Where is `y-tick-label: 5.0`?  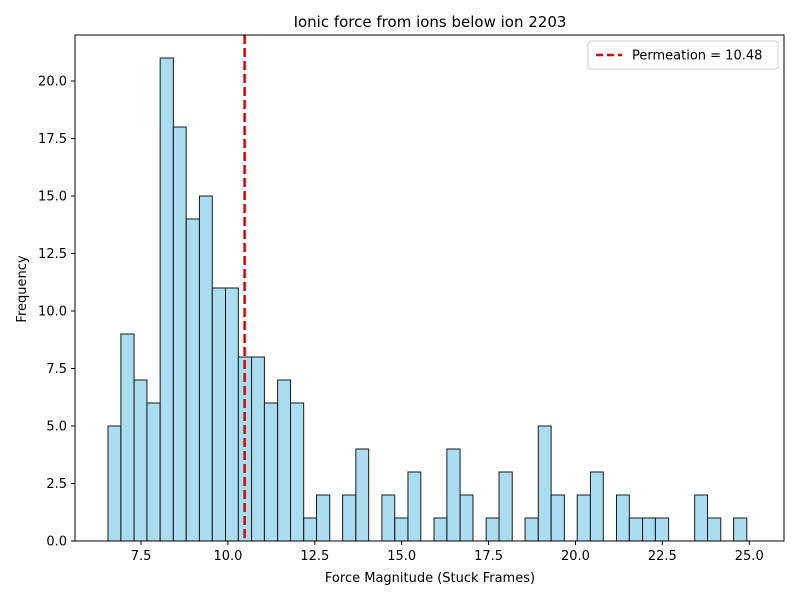
y-tick-label: 5.0 is located at coordinates (56, 427).